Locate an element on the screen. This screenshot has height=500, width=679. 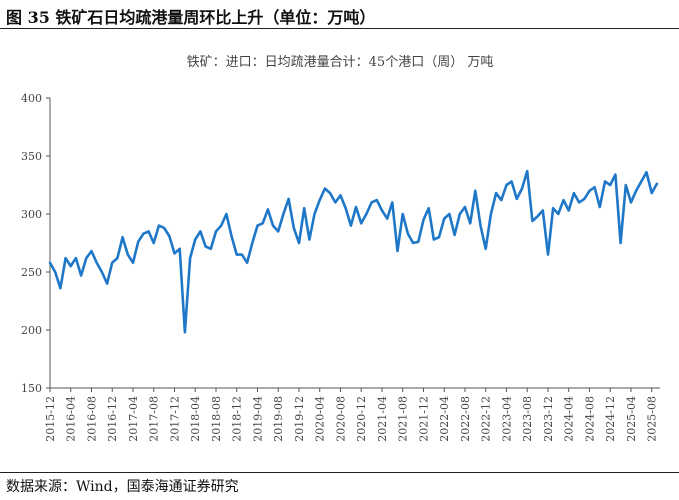
x-tick-label: 2021-08 is located at coordinates (403, 419).